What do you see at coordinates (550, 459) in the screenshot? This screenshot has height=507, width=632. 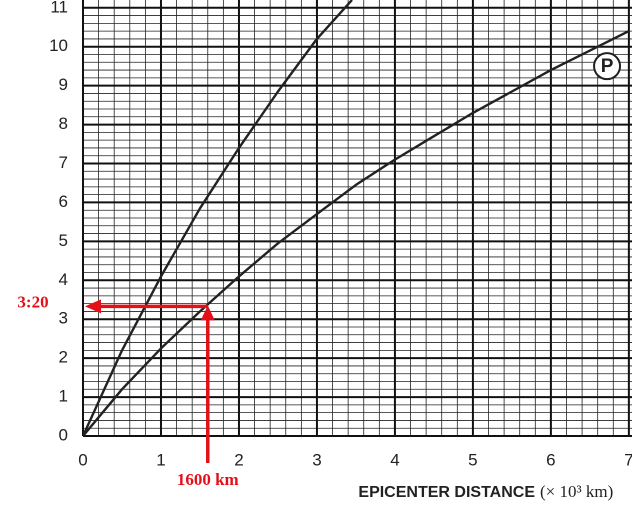 I see `x-tick-label: 6` at bounding box center [550, 459].